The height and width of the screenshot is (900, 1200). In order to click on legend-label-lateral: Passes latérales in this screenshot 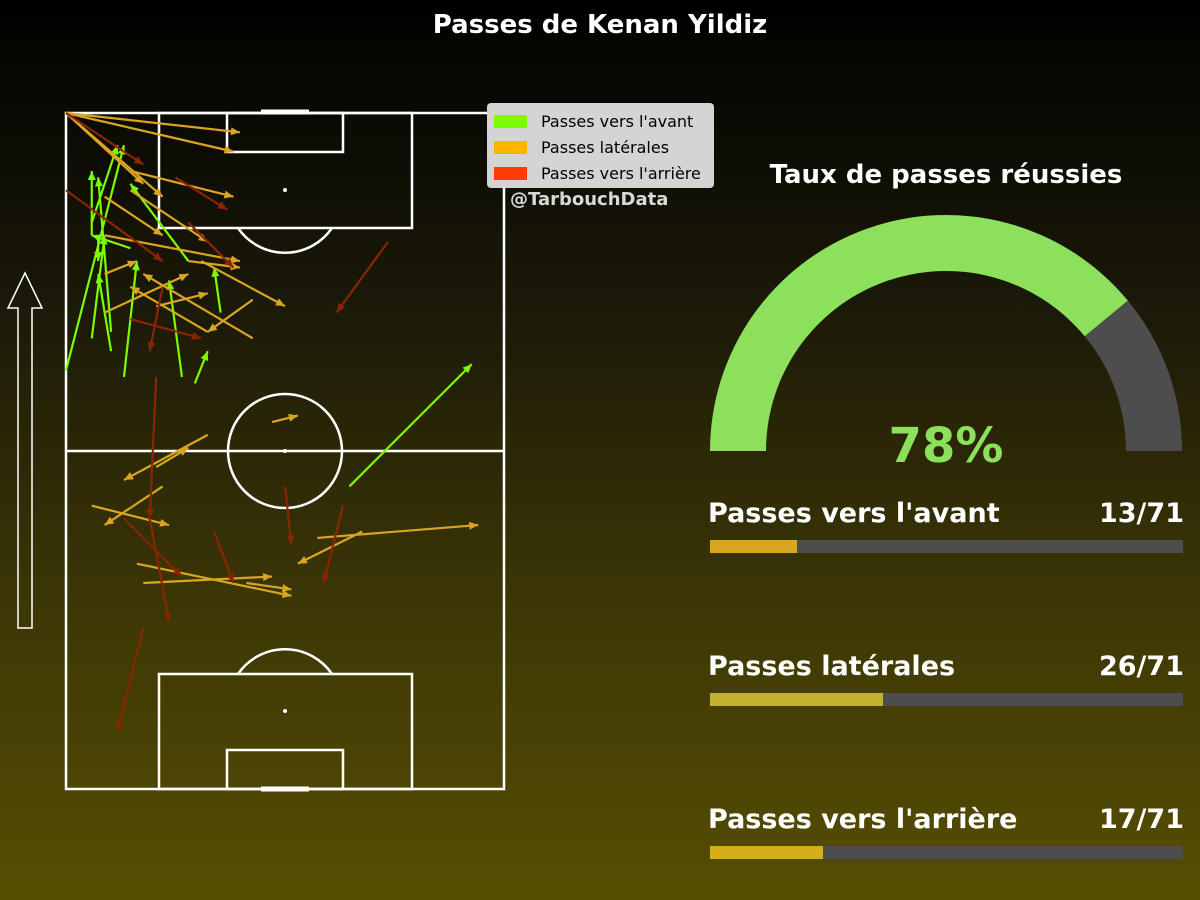, I will do `click(605, 147)`.